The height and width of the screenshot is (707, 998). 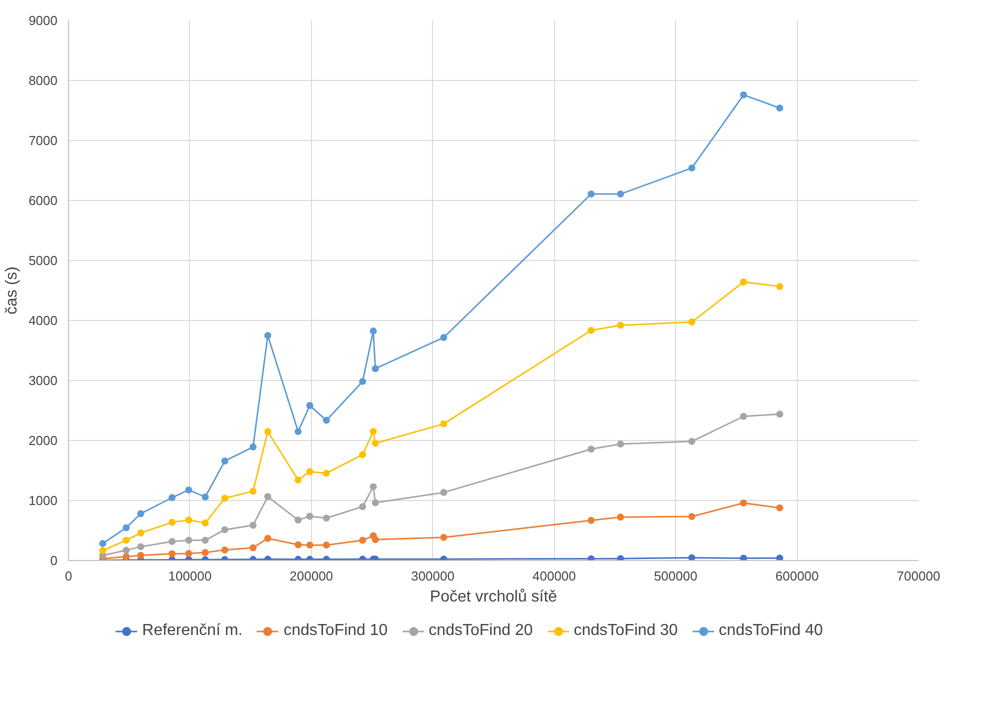 I want to click on y-tick-label: 3000, so click(x=43, y=380).